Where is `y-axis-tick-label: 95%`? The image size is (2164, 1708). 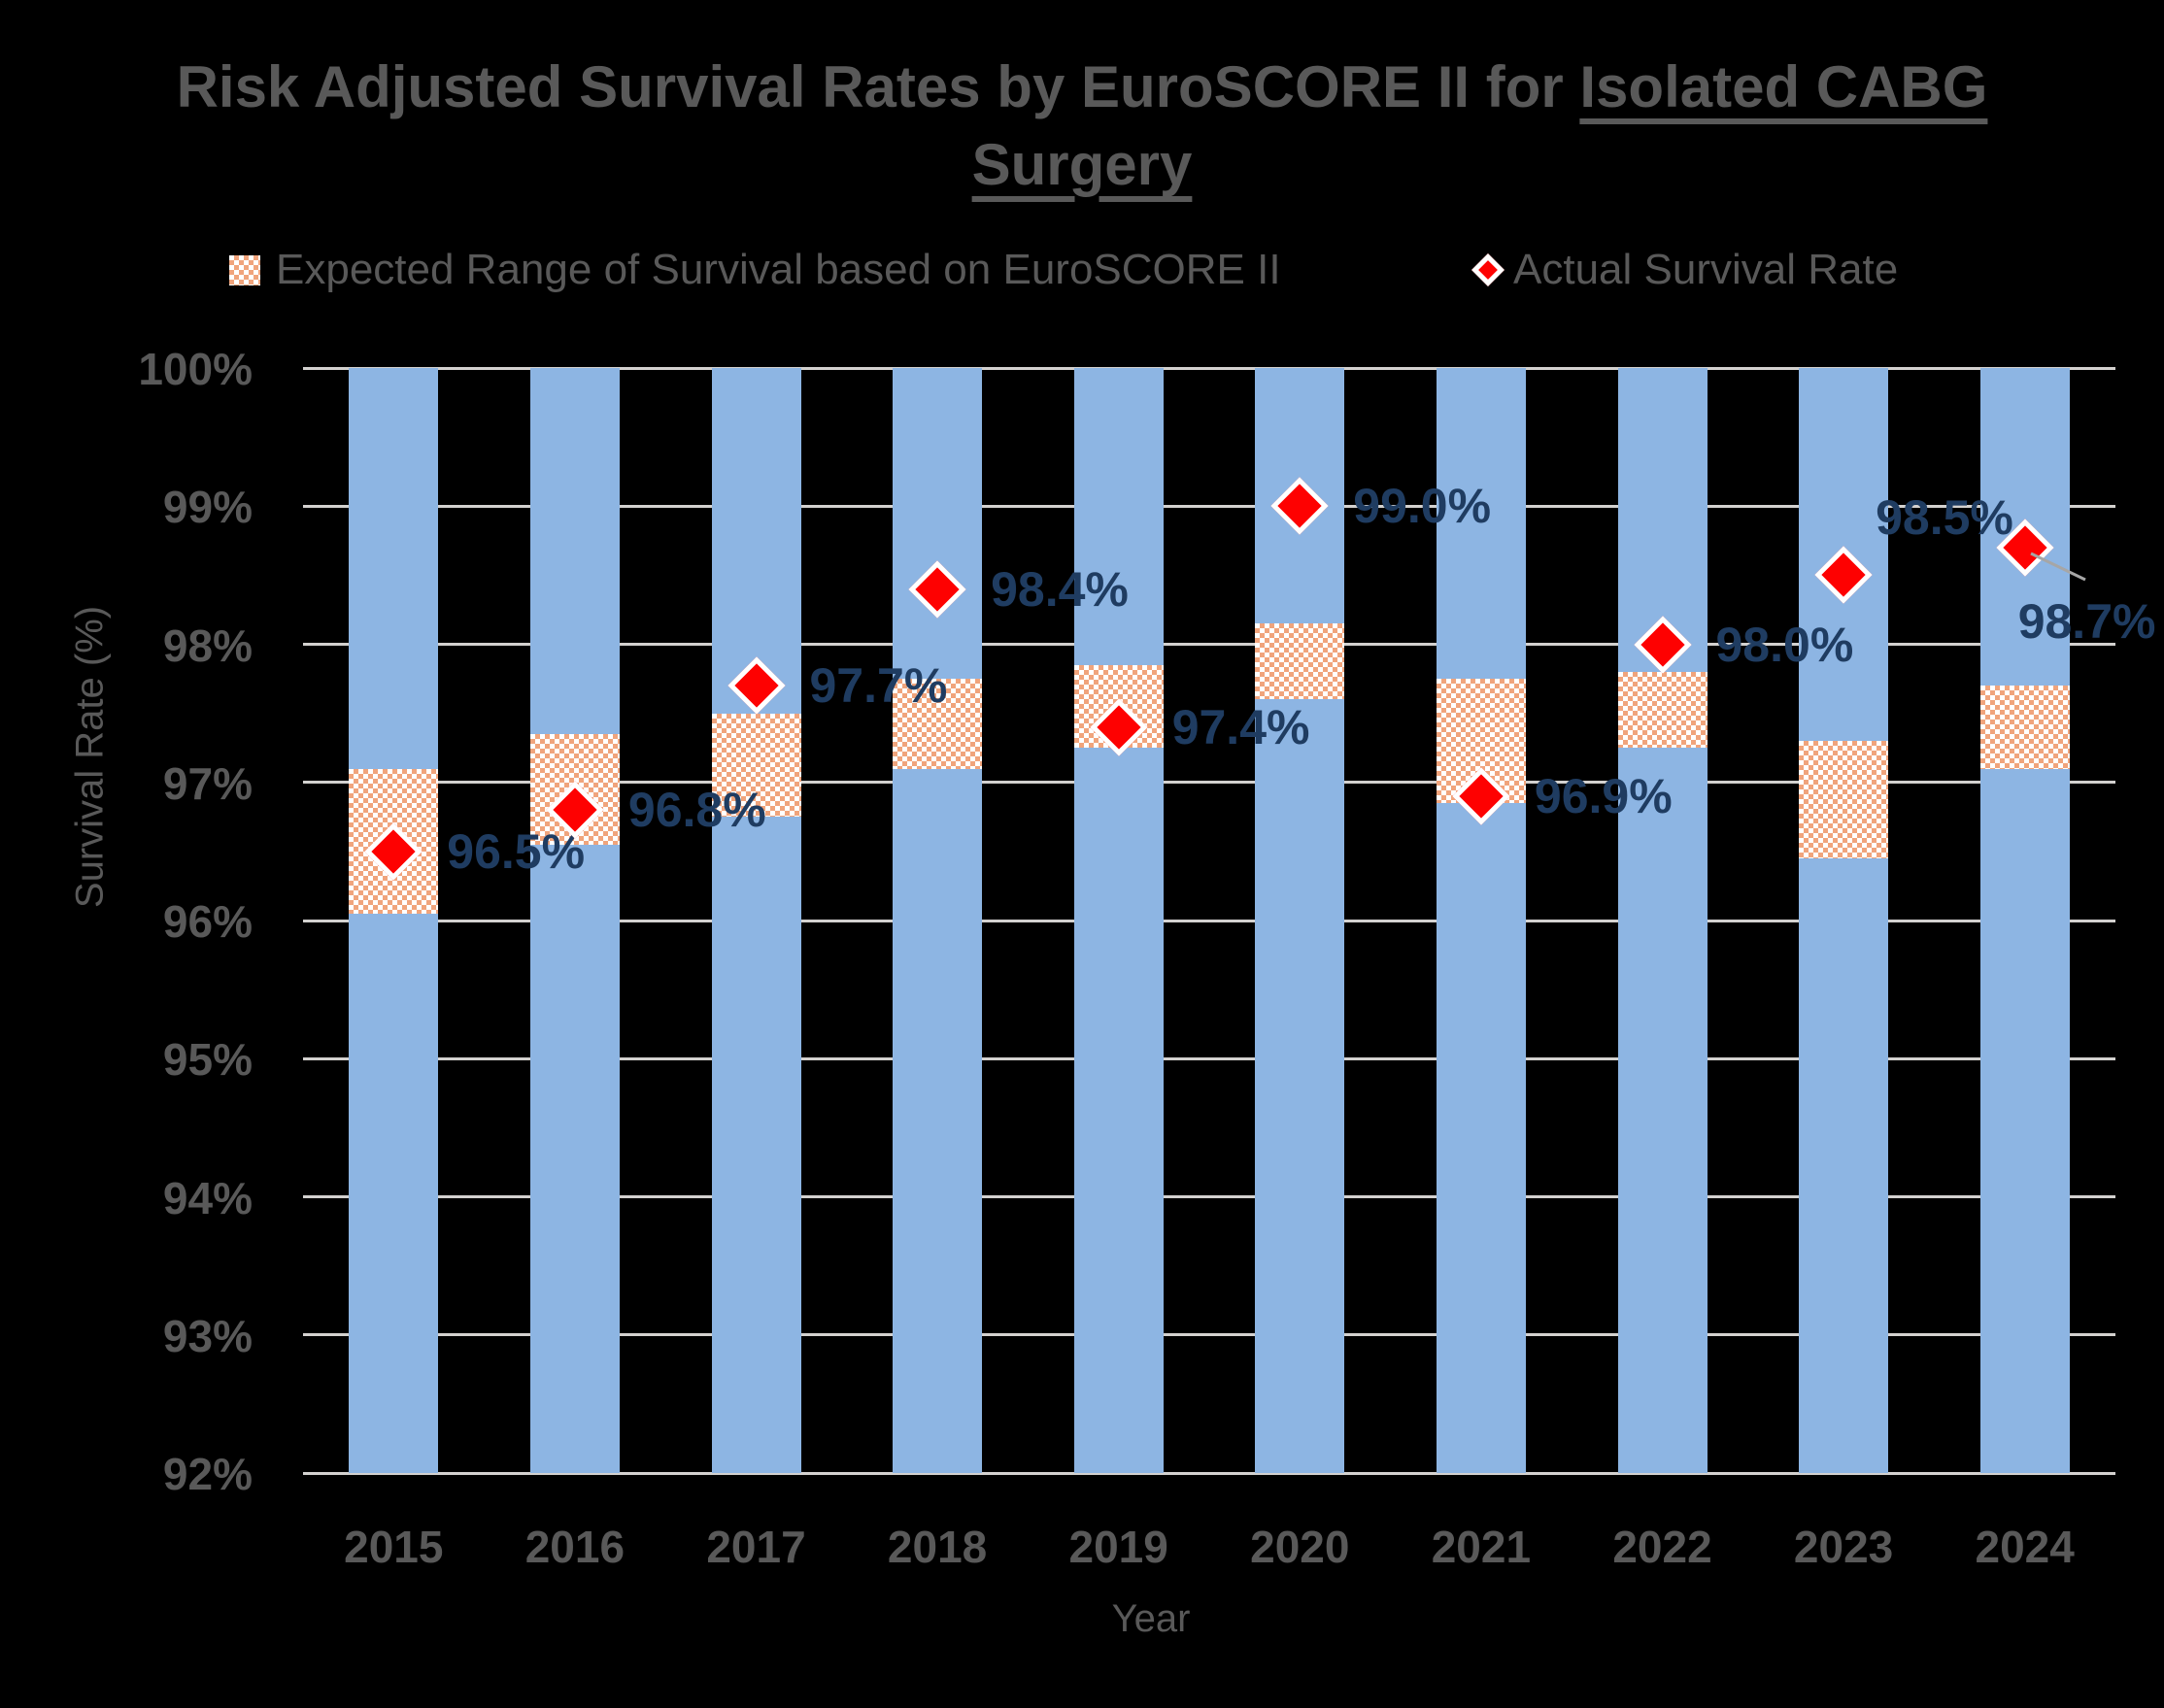 y-axis-tick-label: 95% is located at coordinates (207, 1060).